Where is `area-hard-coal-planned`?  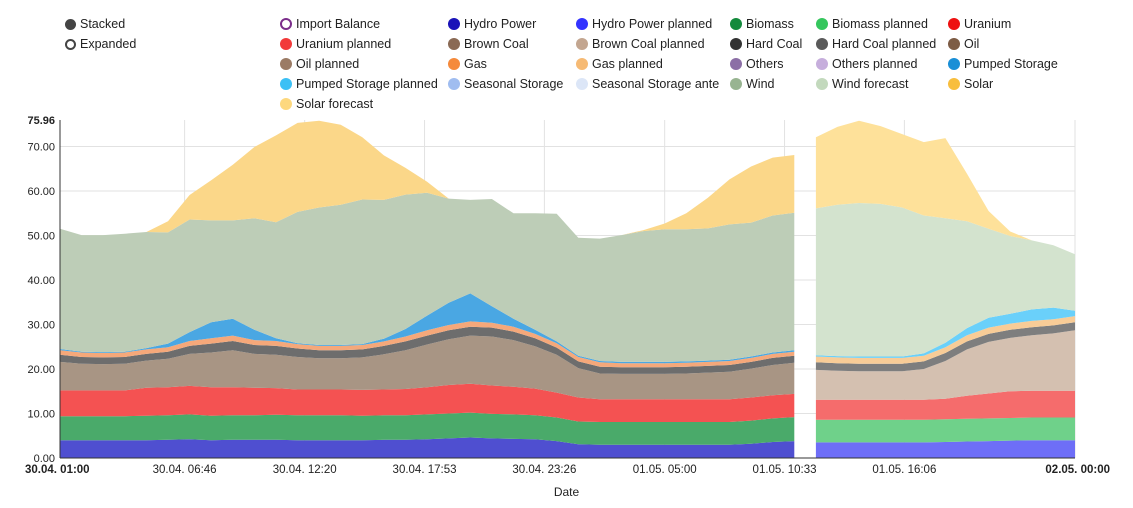 area-hard-coal-planned is located at coordinates (945, 347).